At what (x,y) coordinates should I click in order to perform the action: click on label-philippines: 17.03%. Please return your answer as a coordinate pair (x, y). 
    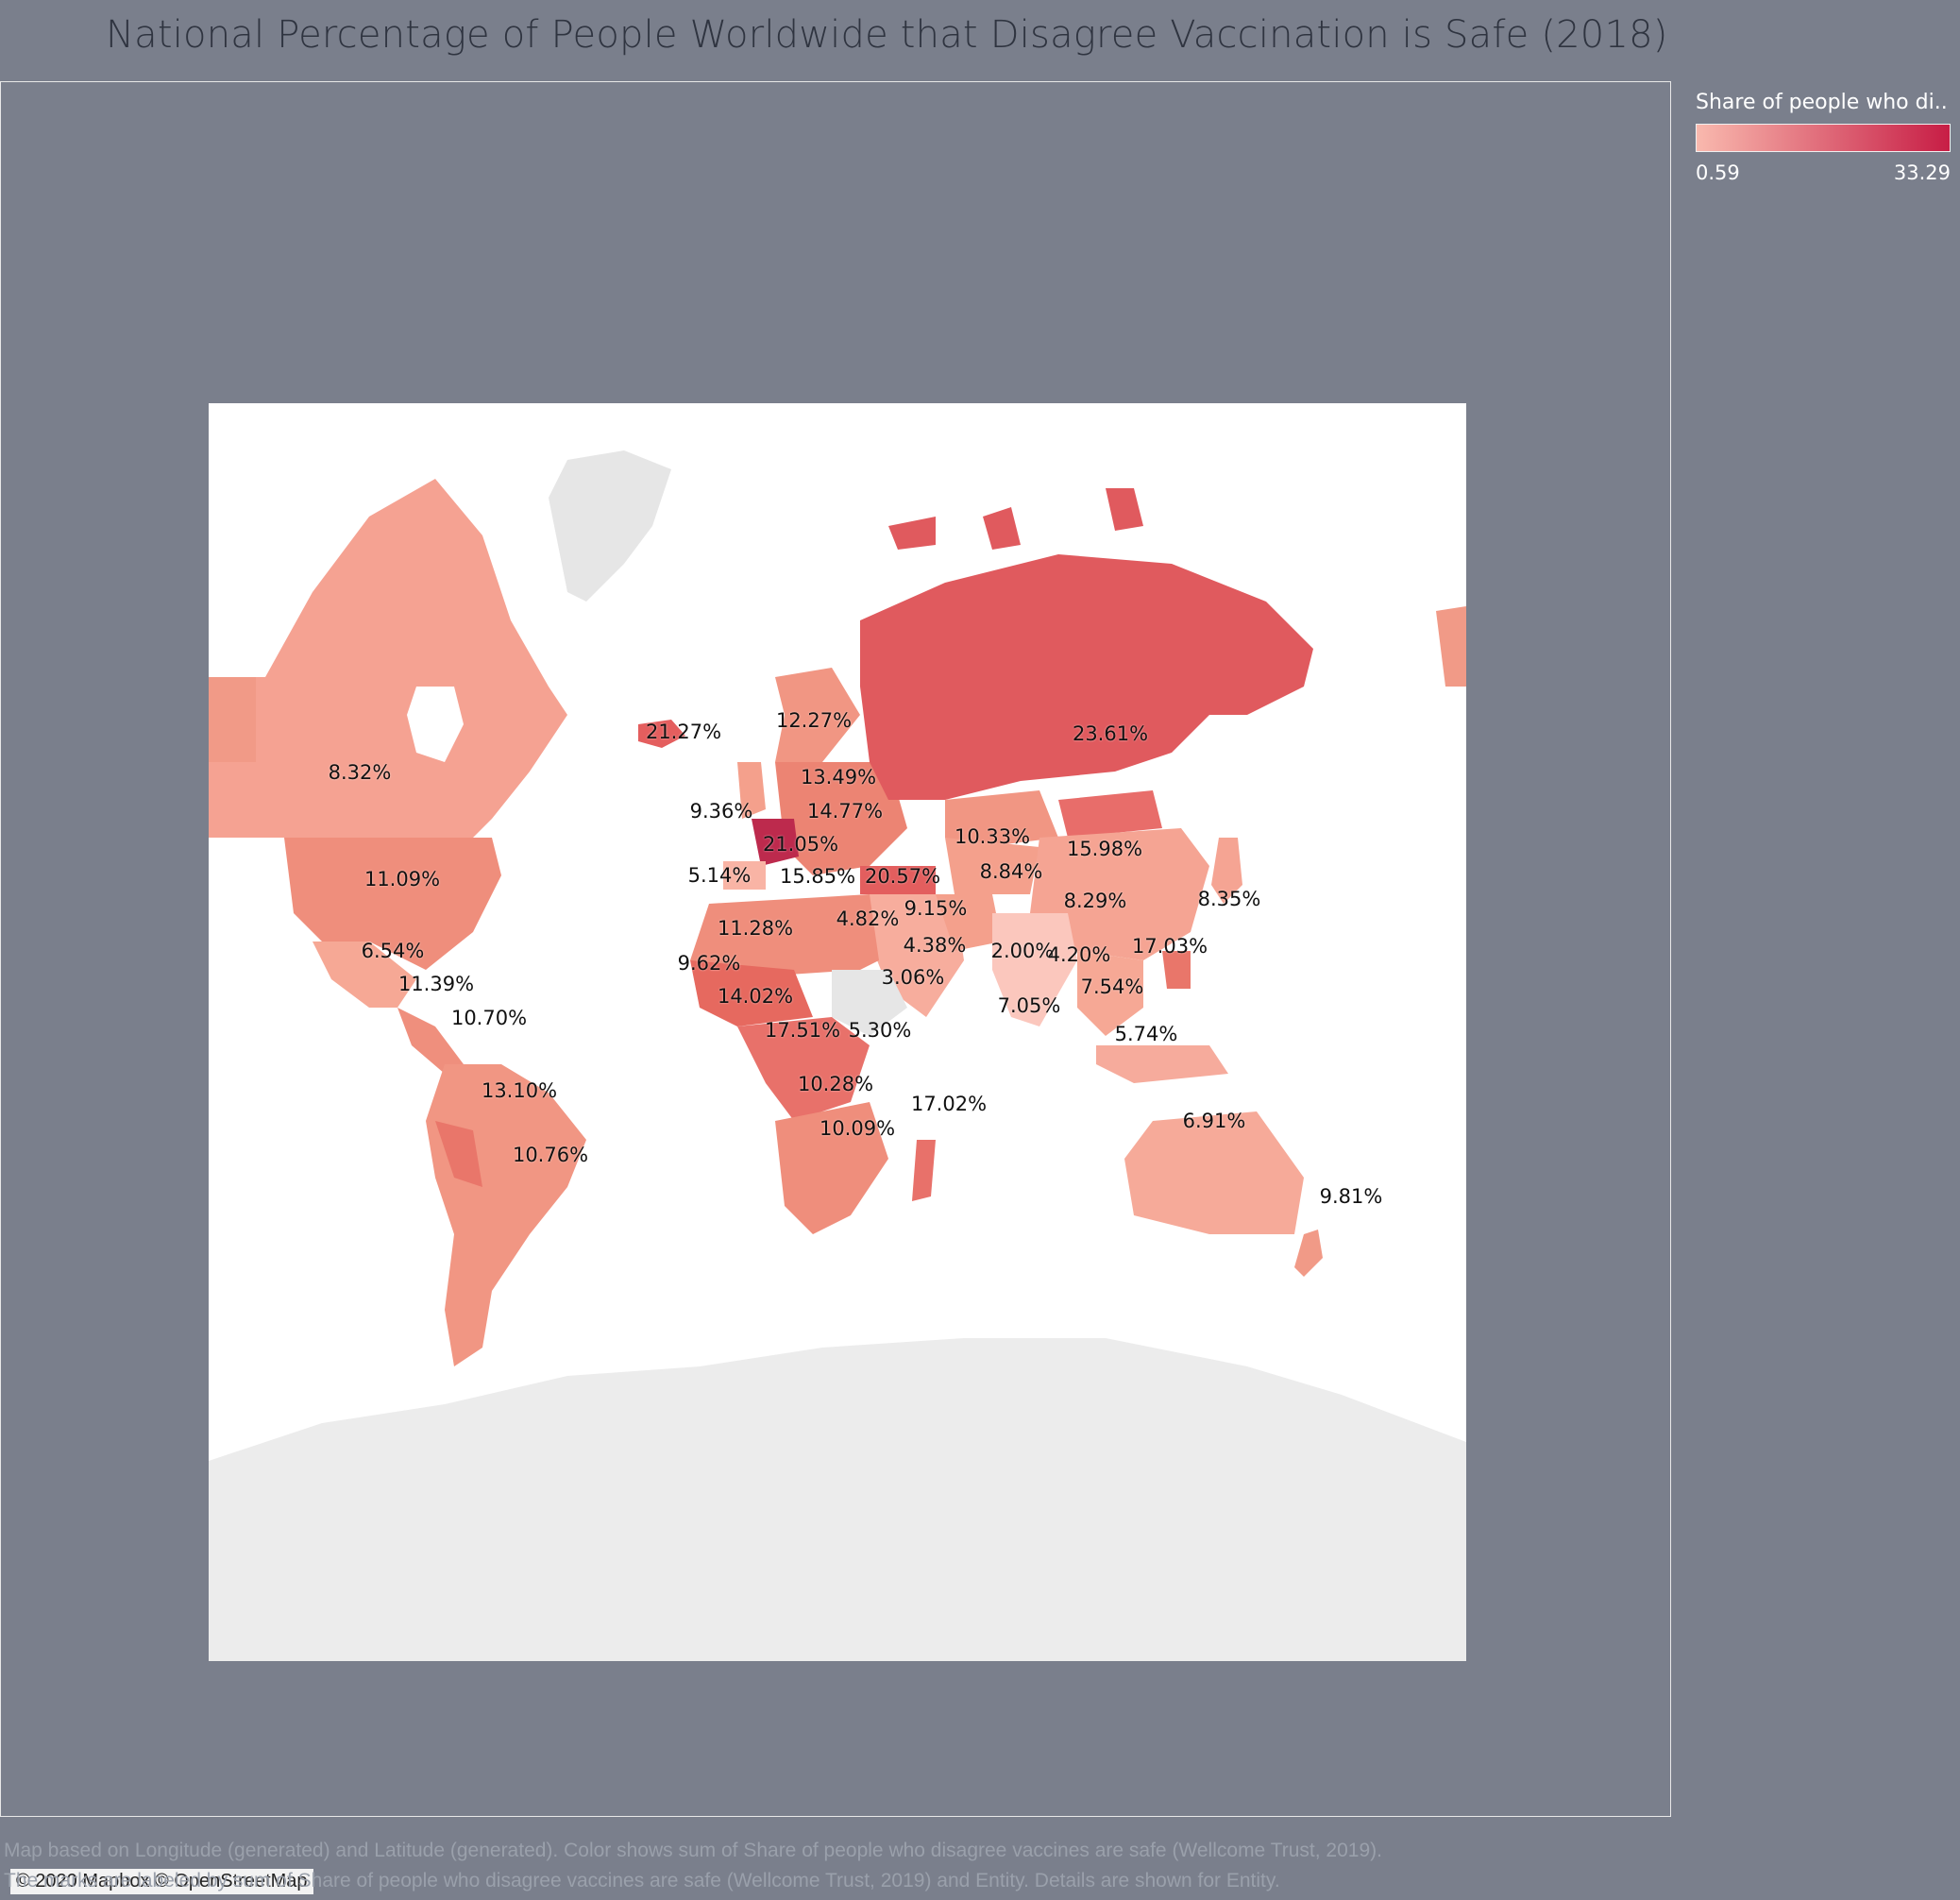
    Looking at the image, I should click on (1169, 946).